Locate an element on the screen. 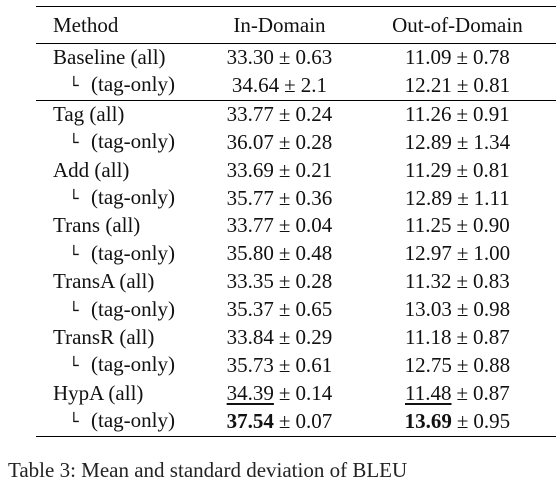 This screenshot has width=556, height=484. out-domain-cell: 11.09 ±0.78 is located at coordinates (457, 58).